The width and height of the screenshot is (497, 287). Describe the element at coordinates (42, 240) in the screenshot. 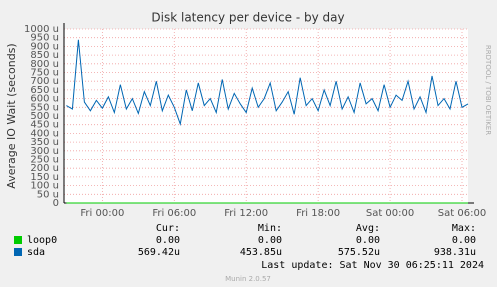

I see `legend-label: loop0` at that location.